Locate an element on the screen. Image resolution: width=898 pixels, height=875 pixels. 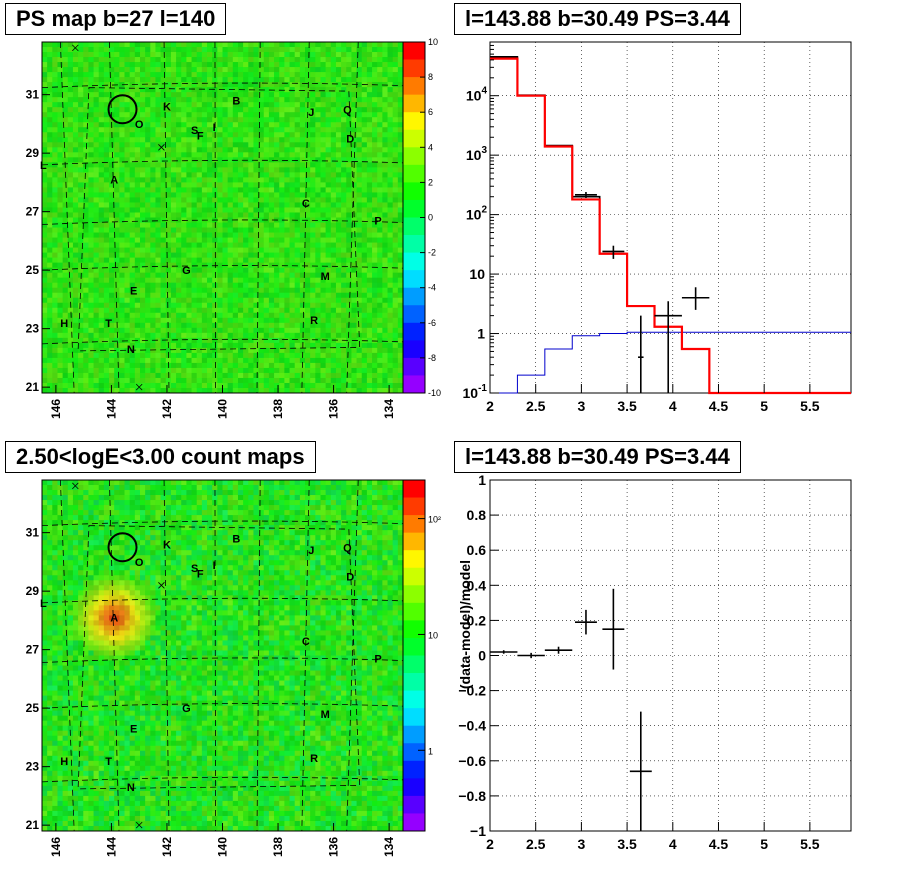
psmap-coord-line is located at coordinates (352, 217).